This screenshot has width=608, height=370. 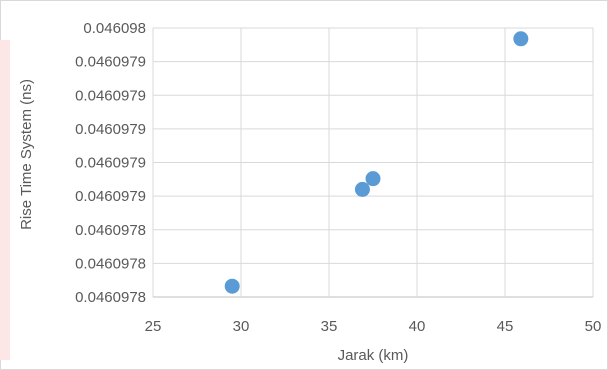 I want to click on left-edge-stripe, so click(x=5, y=200).